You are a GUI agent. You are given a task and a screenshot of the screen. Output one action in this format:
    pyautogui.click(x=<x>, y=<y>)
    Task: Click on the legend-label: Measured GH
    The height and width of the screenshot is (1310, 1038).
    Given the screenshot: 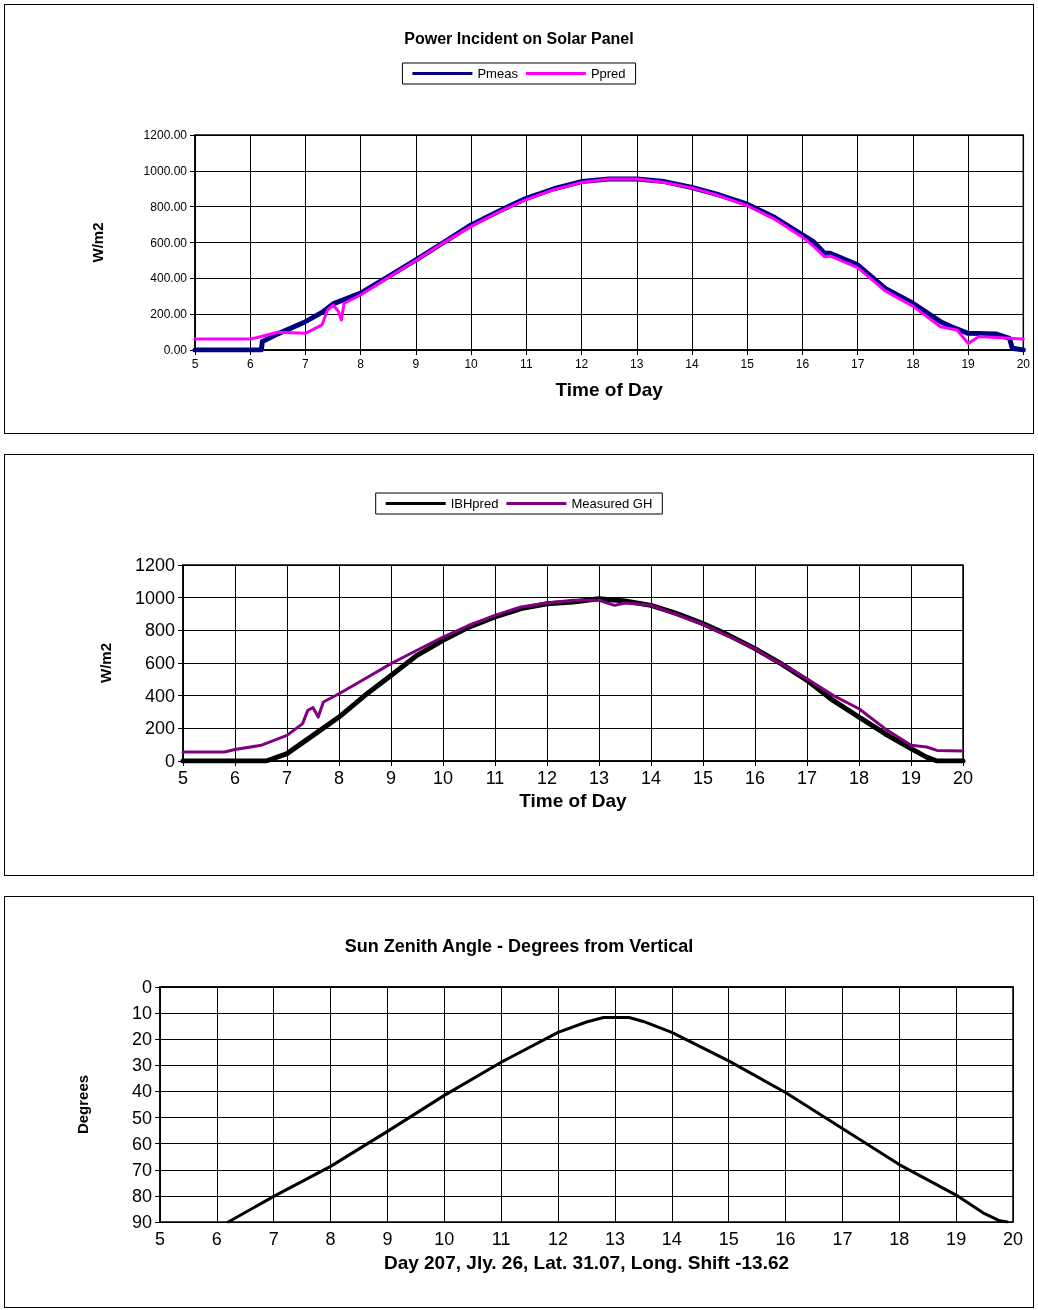 What is the action you would take?
    pyautogui.click(x=612, y=503)
    